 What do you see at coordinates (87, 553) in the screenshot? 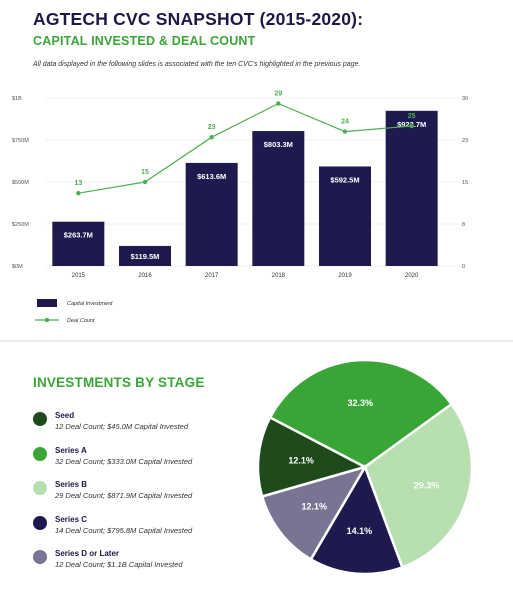
I see `legend-name: Series D or Later` at bounding box center [87, 553].